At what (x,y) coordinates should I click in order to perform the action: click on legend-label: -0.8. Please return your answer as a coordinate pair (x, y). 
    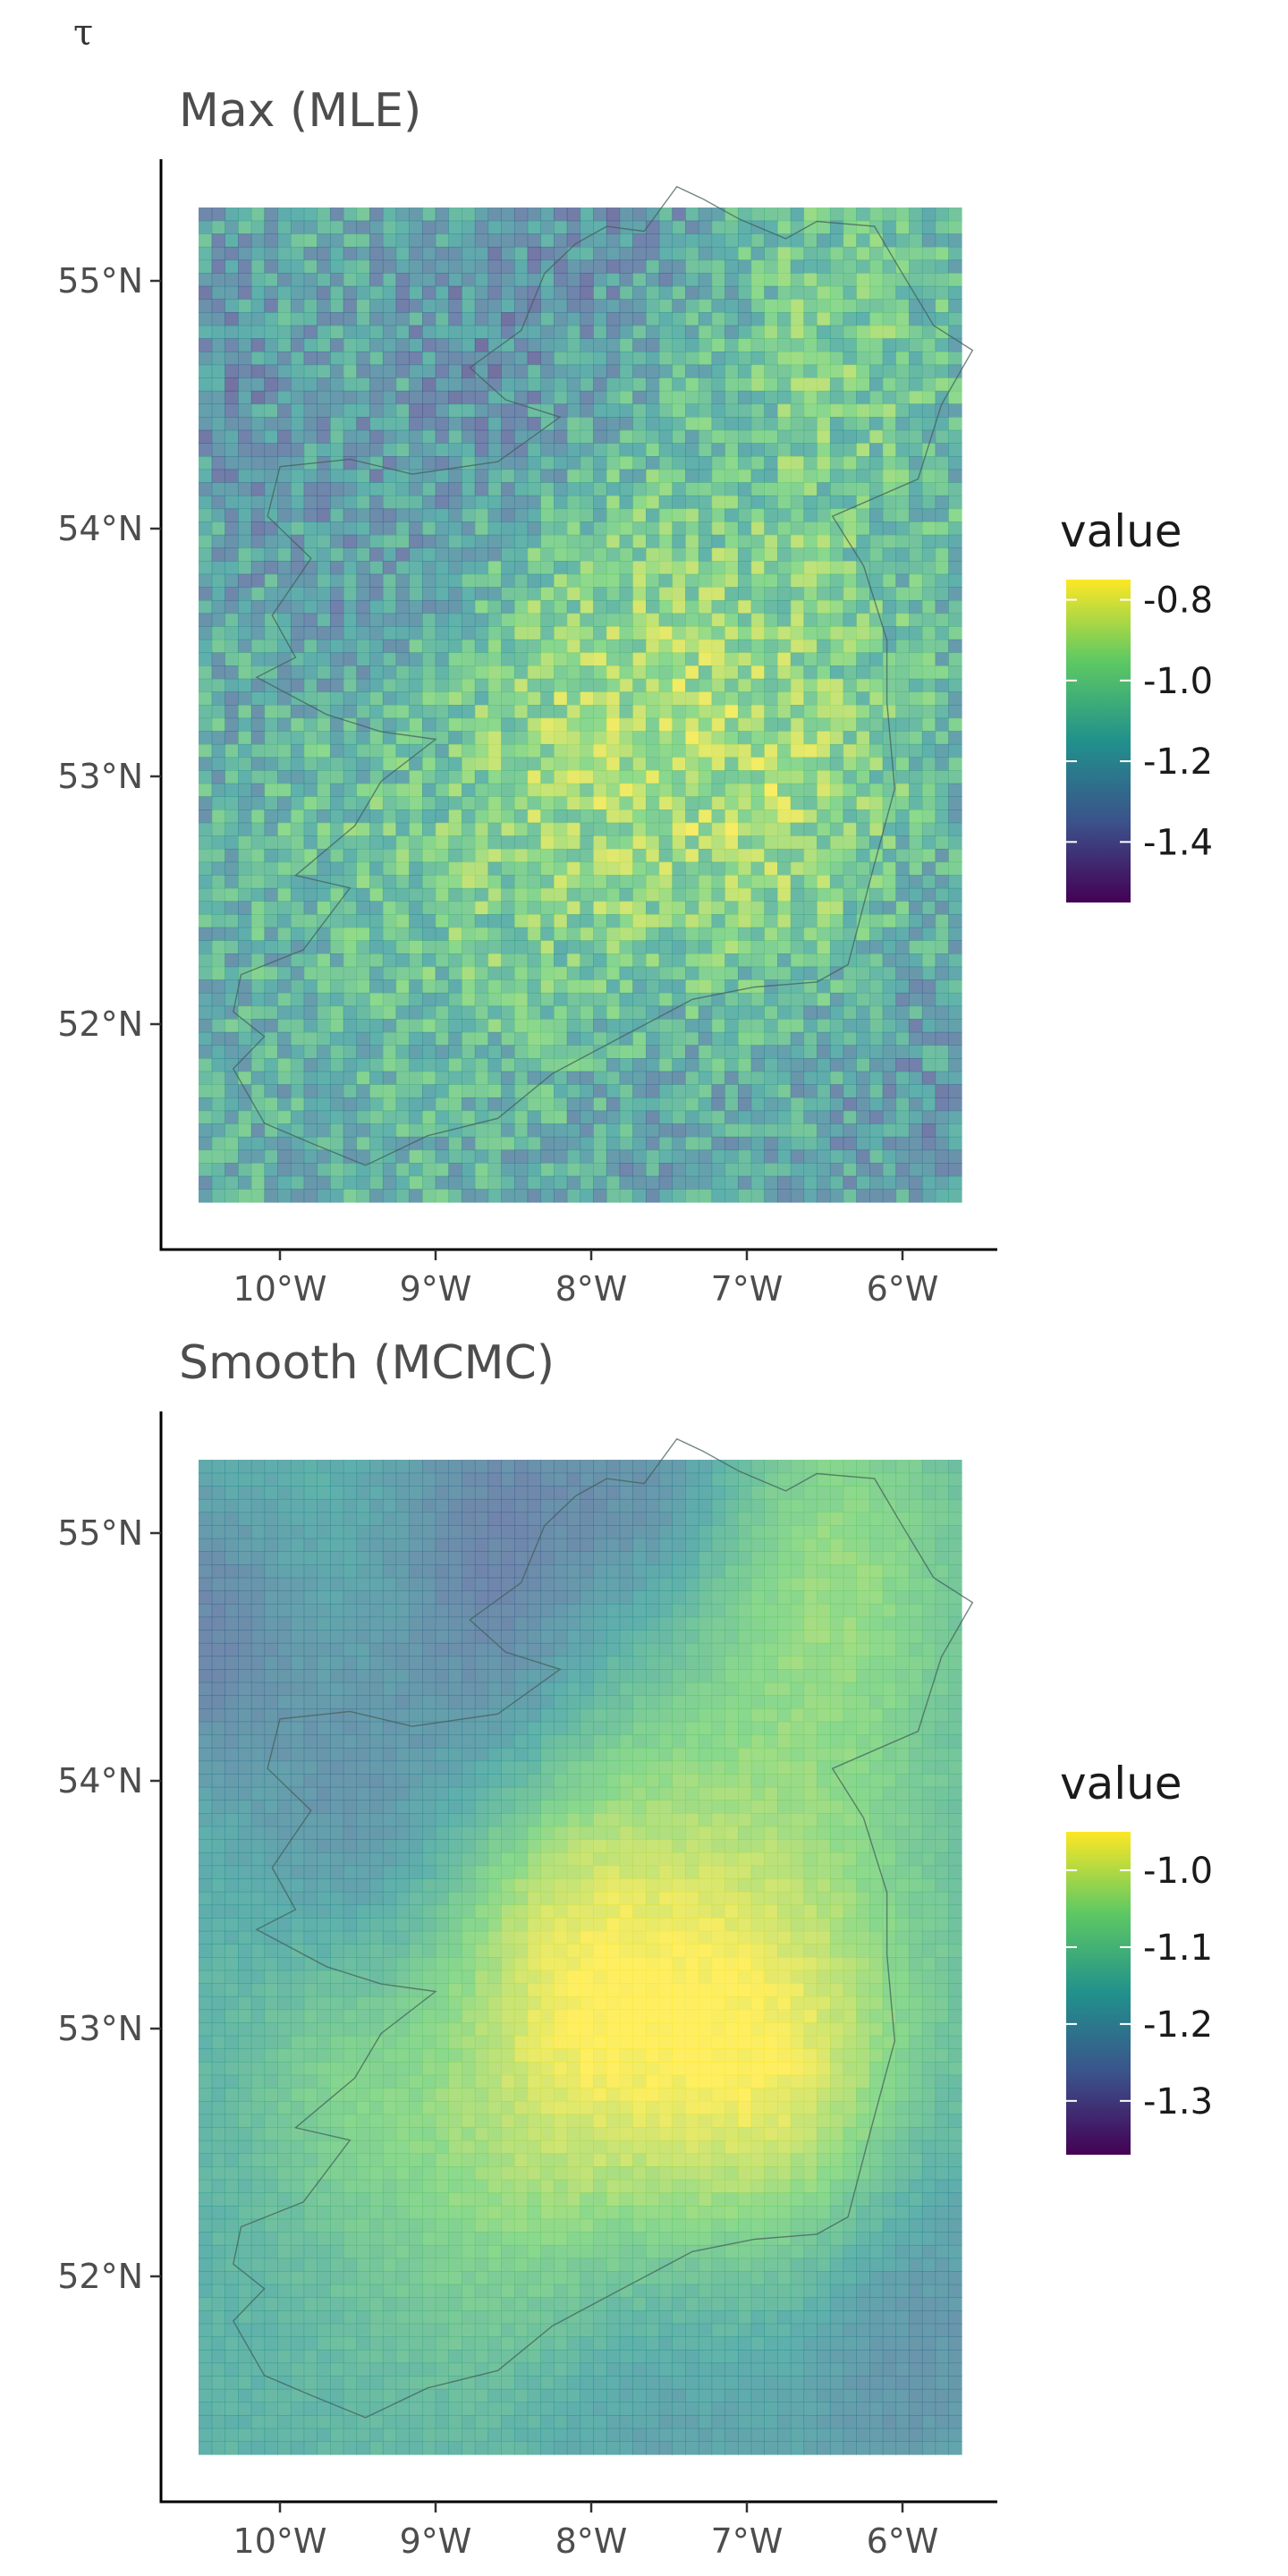
    Looking at the image, I should click on (1178, 601).